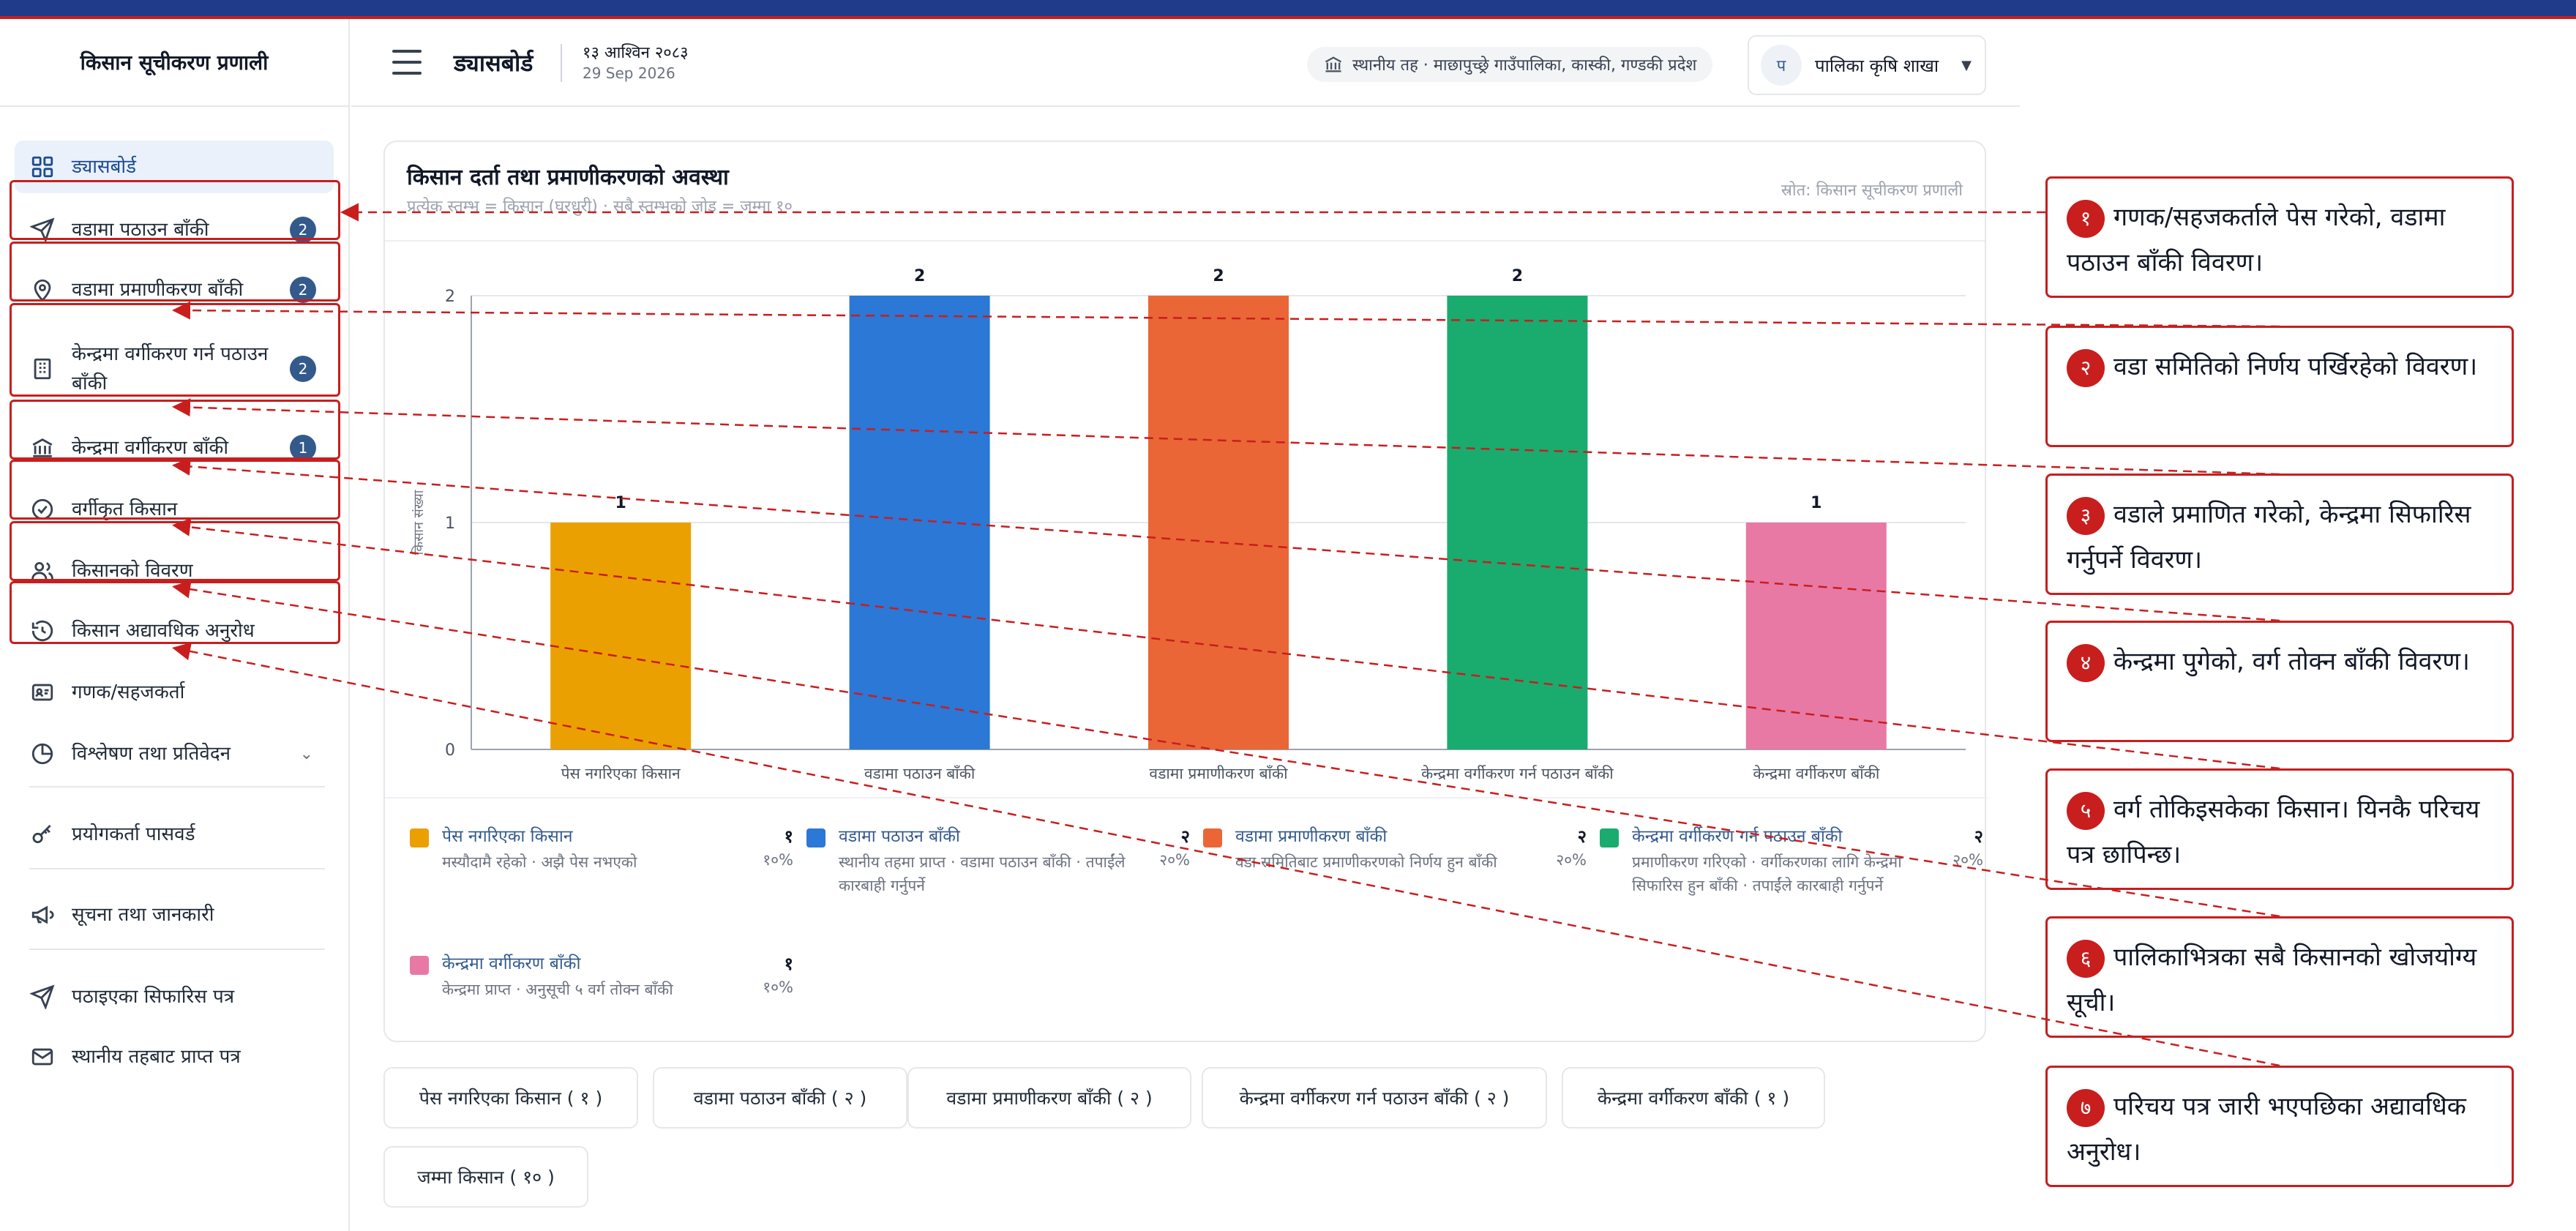 The width and height of the screenshot is (2576, 1231). I want to click on card-source: स्रोत: किसान सूचीकरण प्रणाली, so click(1872, 191).